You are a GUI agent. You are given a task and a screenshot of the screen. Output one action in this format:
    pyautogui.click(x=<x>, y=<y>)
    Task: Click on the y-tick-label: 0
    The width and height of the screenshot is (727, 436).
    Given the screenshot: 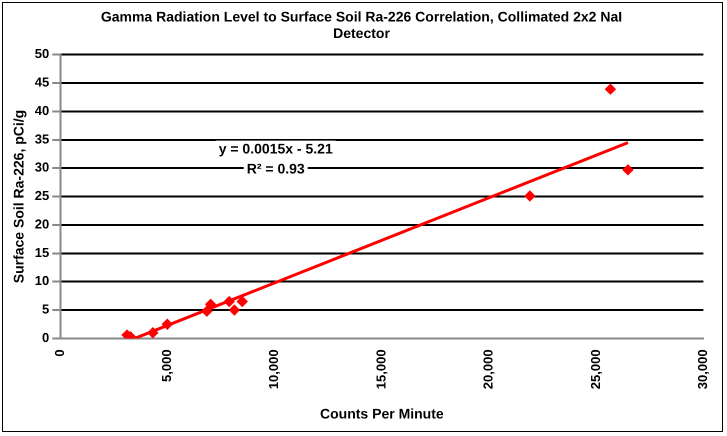 What is the action you would take?
    pyautogui.click(x=46, y=338)
    